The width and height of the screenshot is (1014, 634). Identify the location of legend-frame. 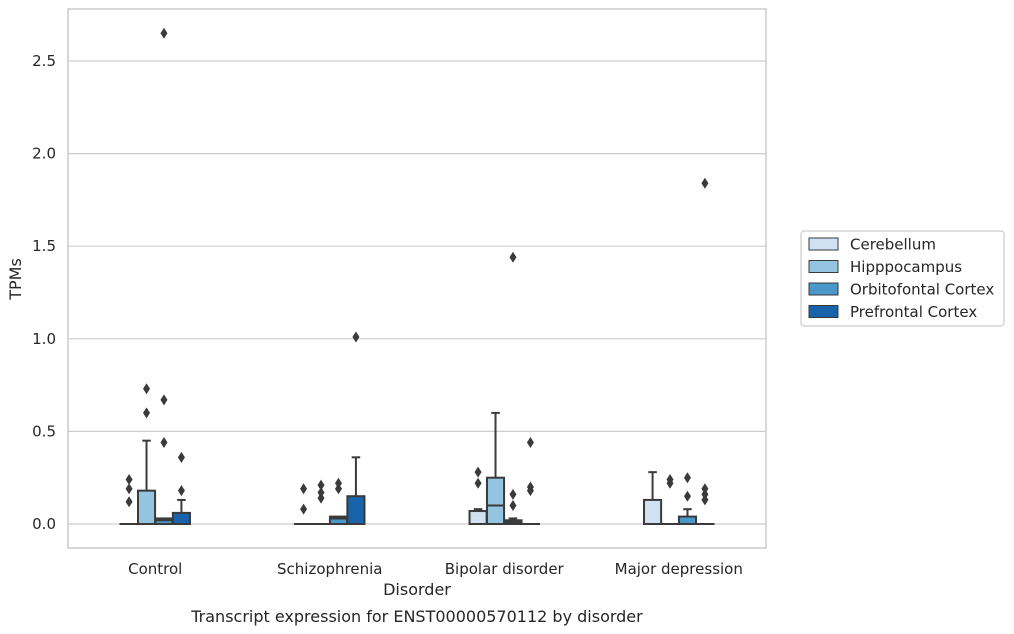
(902, 278).